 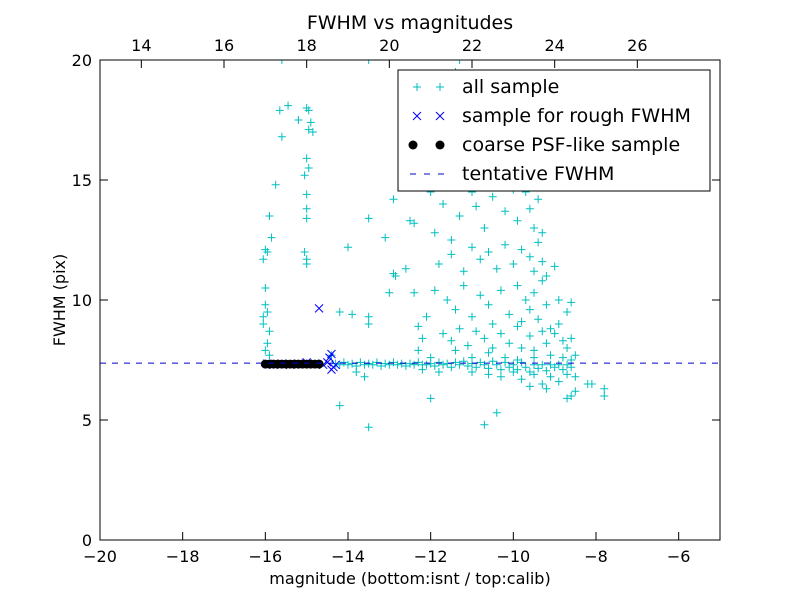 What do you see at coordinates (440, 87) in the screenshot?
I see `legend-marker-all-sample` at bounding box center [440, 87].